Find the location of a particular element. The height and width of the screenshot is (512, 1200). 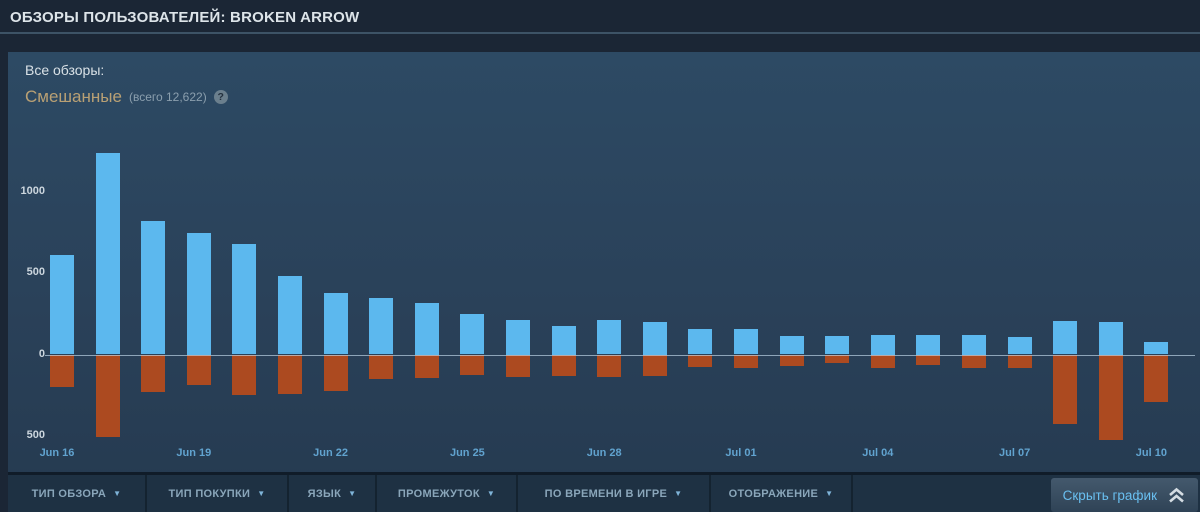

filter-date-range: ПРОМЕЖУТОК ▼ is located at coordinates (447, 493).